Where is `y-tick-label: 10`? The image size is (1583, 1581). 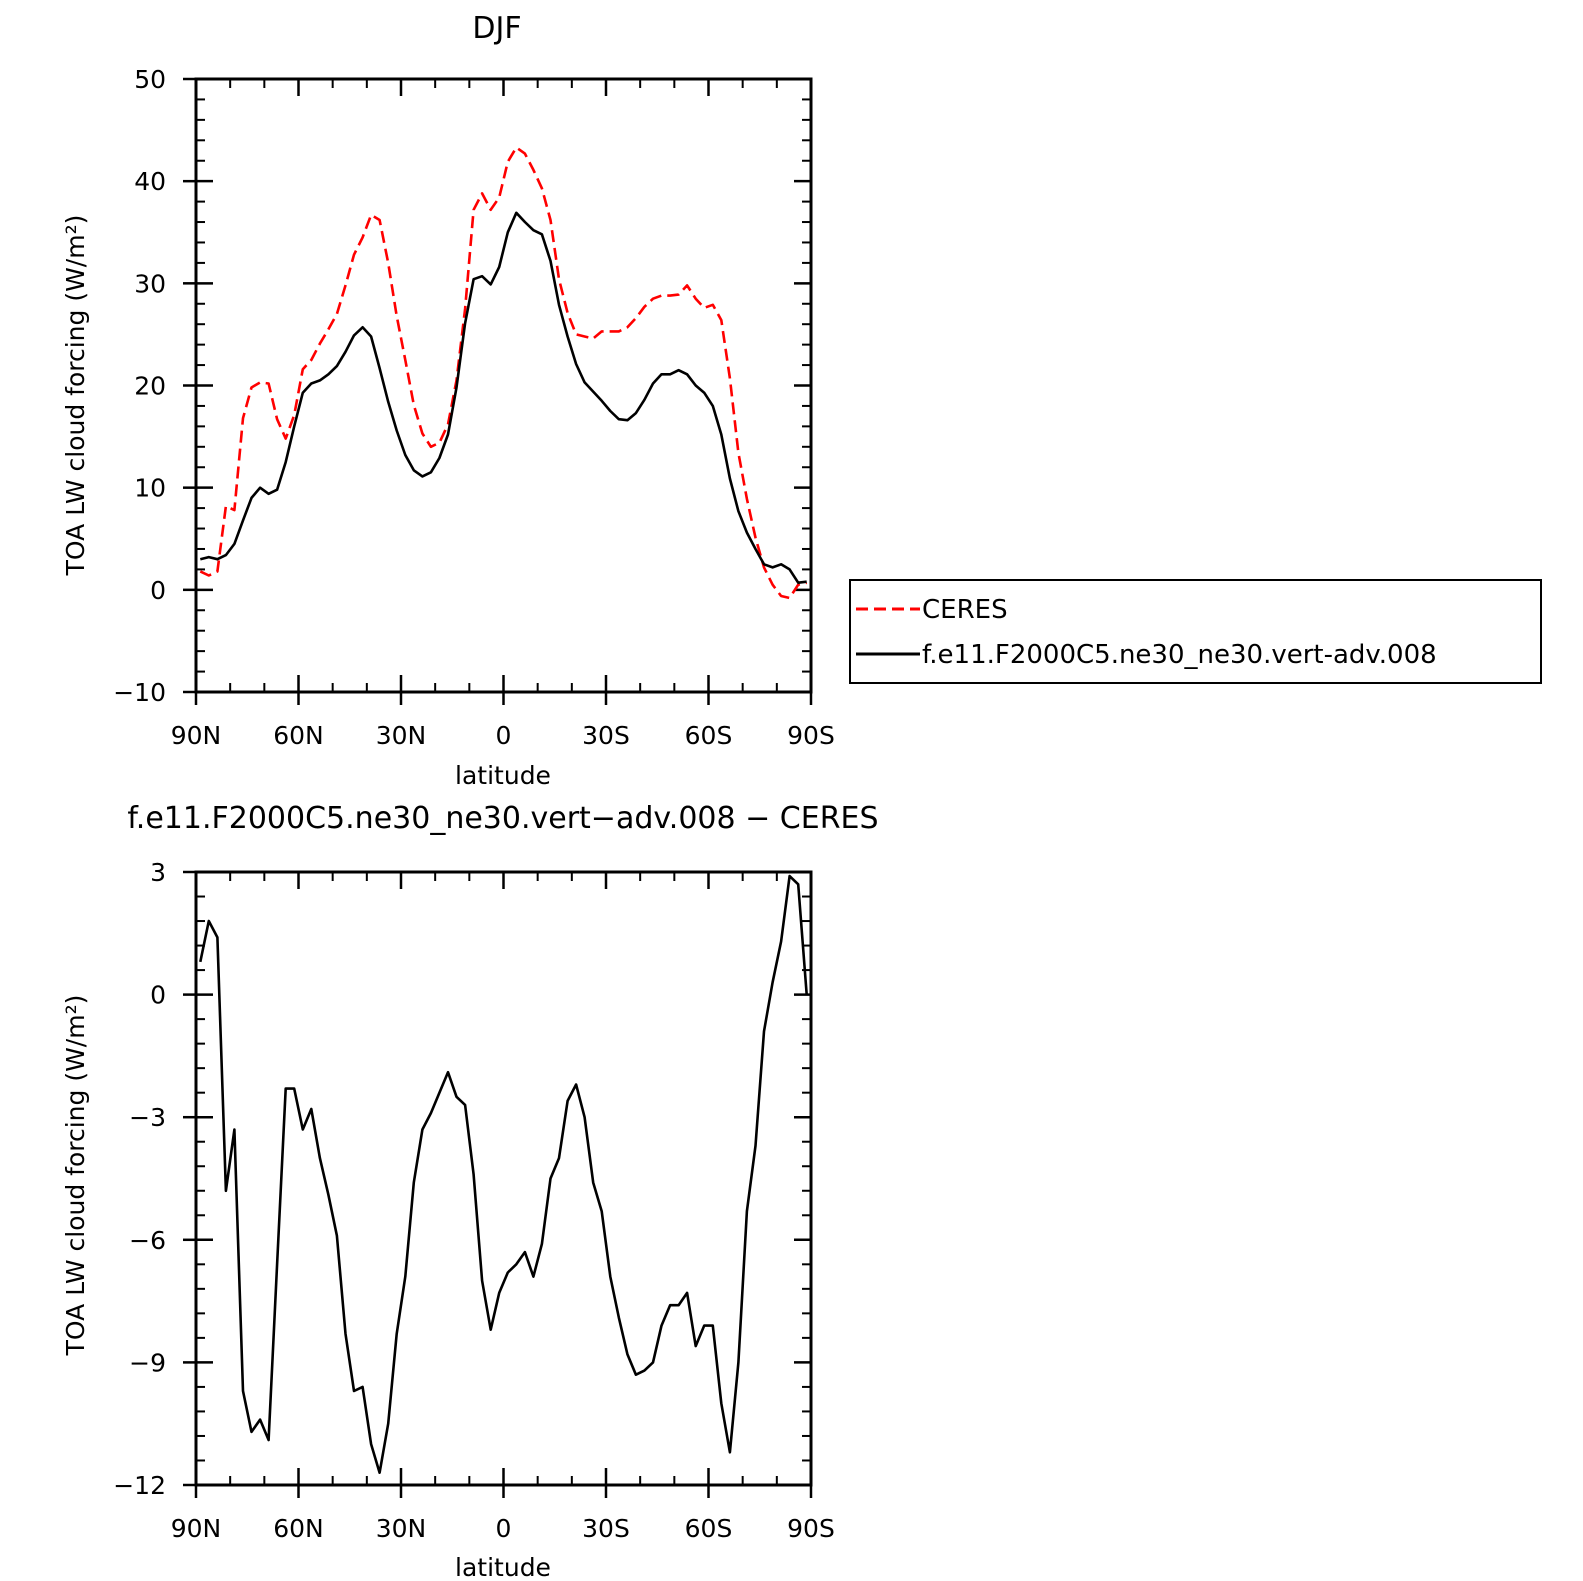
y-tick-label: 10 is located at coordinates (150, 488).